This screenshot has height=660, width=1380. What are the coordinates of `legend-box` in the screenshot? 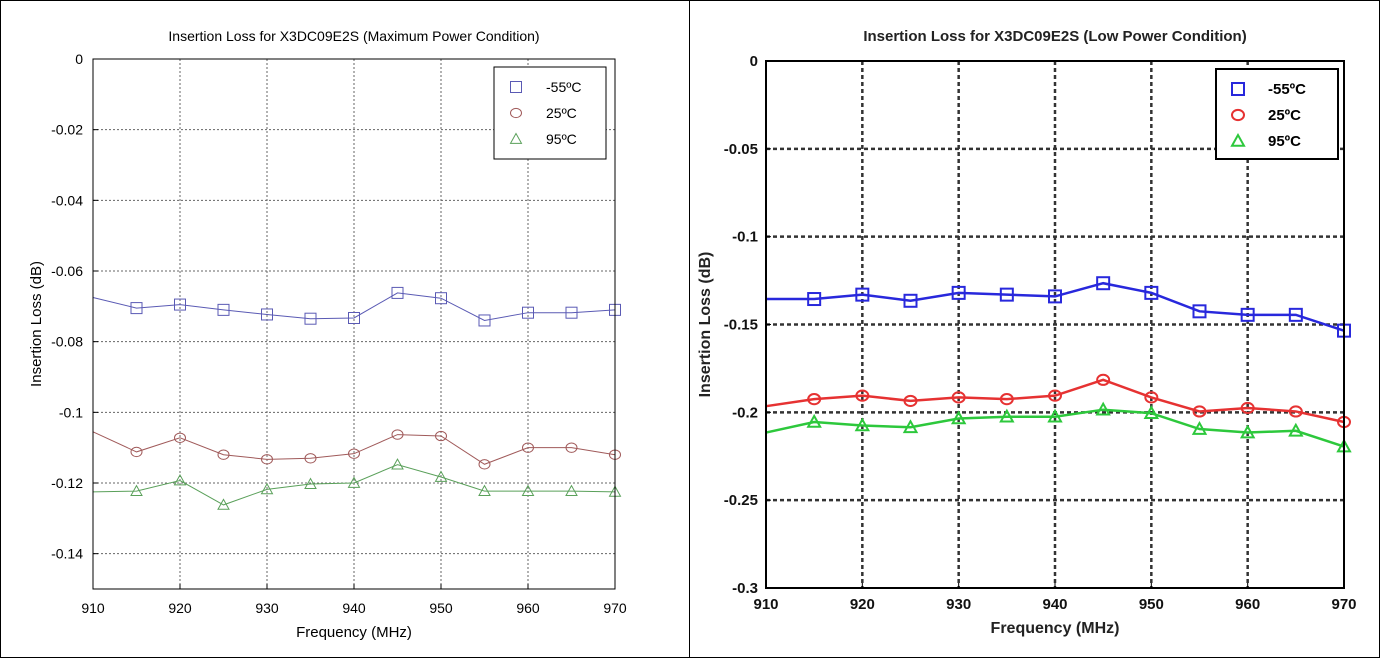 It's located at (550, 113).